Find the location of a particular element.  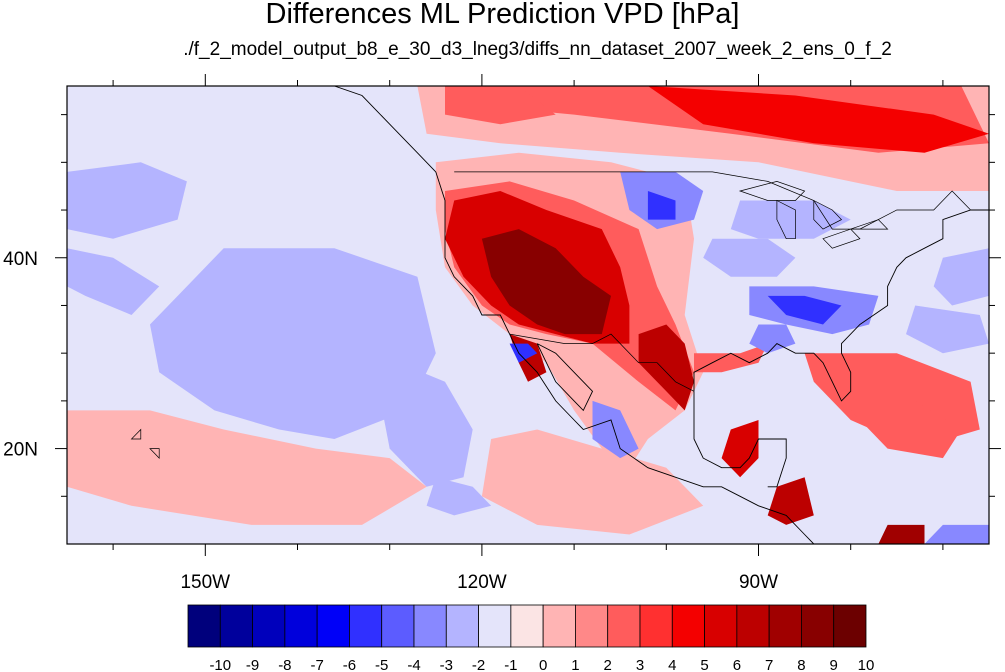

colorbar-label: -1 is located at coordinates (510, 664).